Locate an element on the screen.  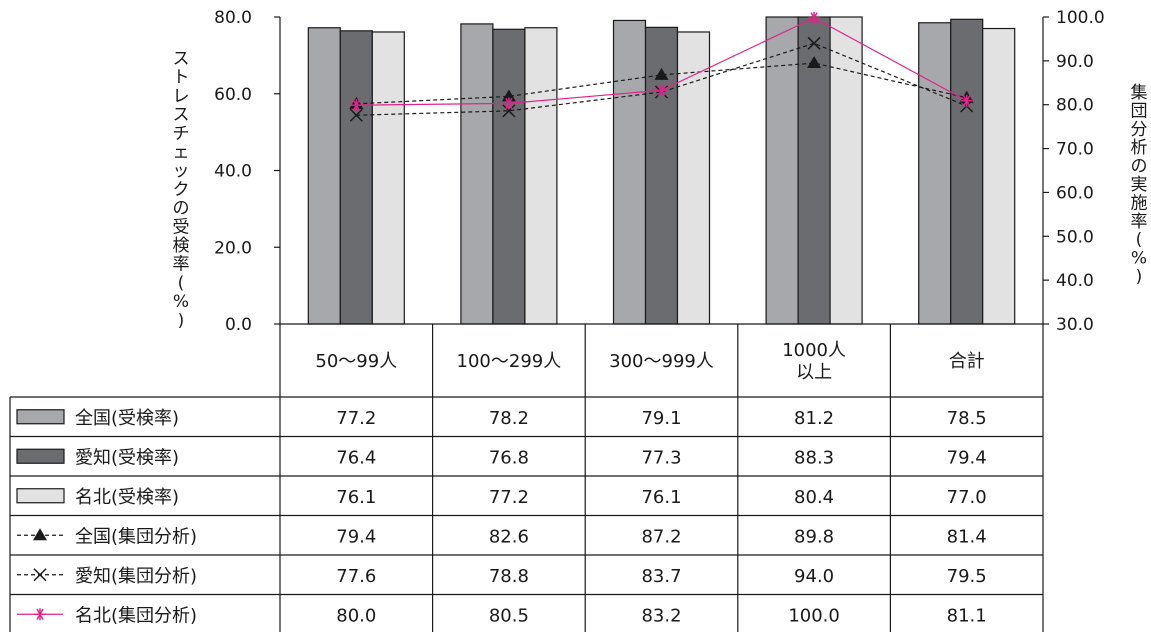
data-label-3-3: 76.1 is located at coordinates (661, 497).